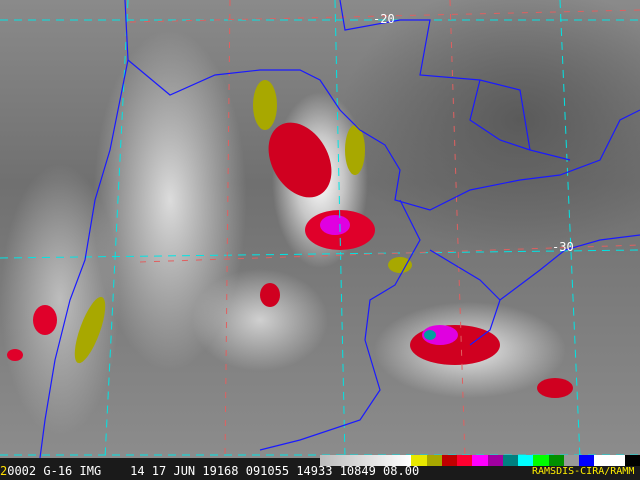  I want to click on element: 10849, so click(357, 471).